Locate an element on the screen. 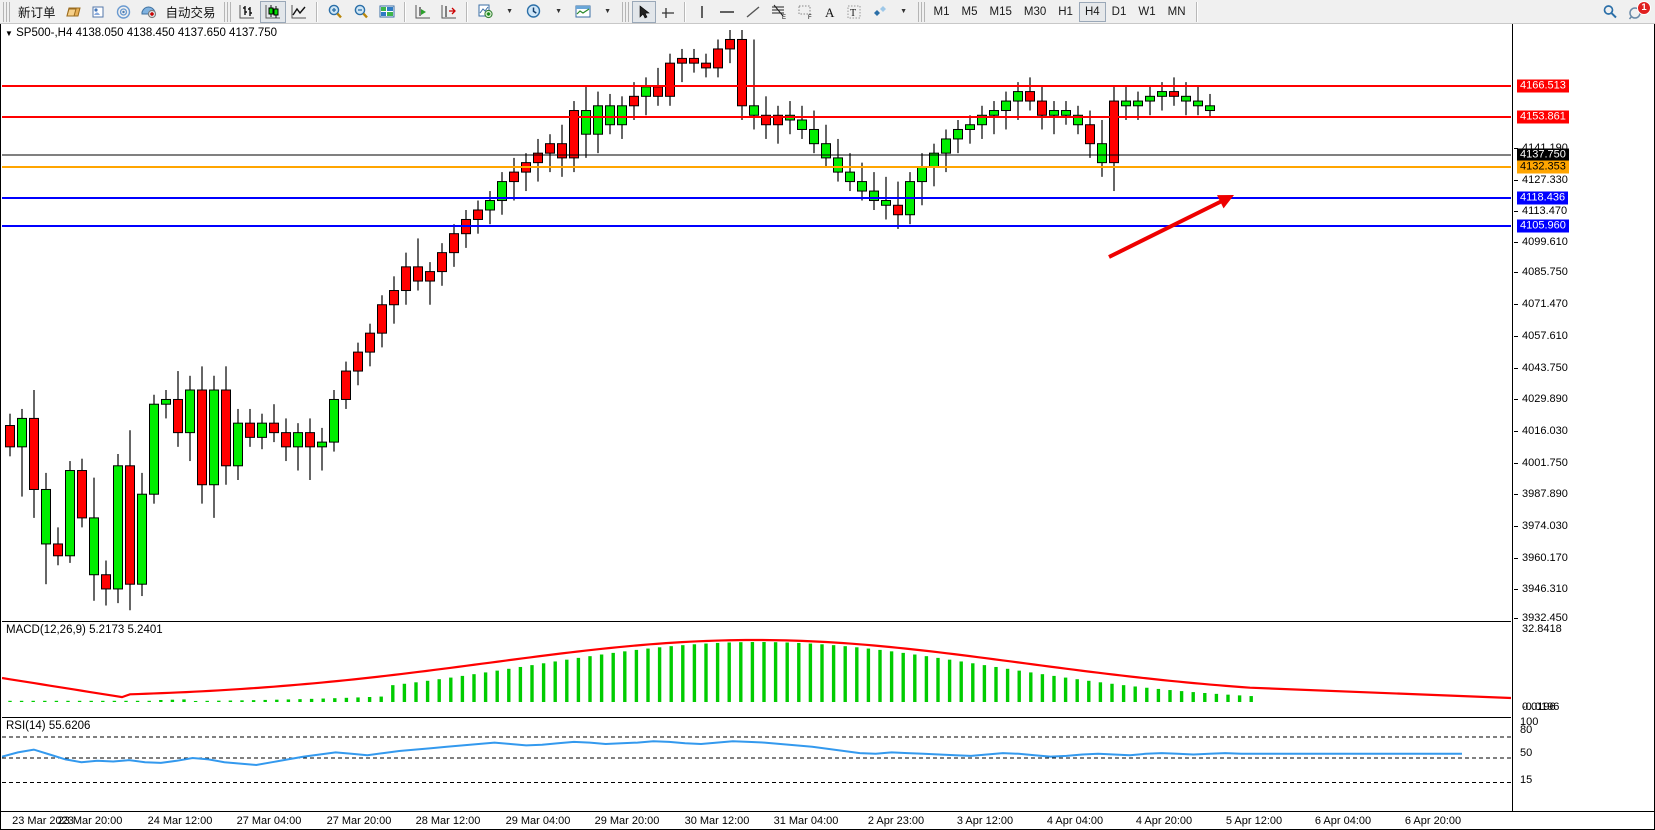 The height and width of the screenshot is (830, 1655). new-order-button: 新订单 is located at coordinates (37, 13).